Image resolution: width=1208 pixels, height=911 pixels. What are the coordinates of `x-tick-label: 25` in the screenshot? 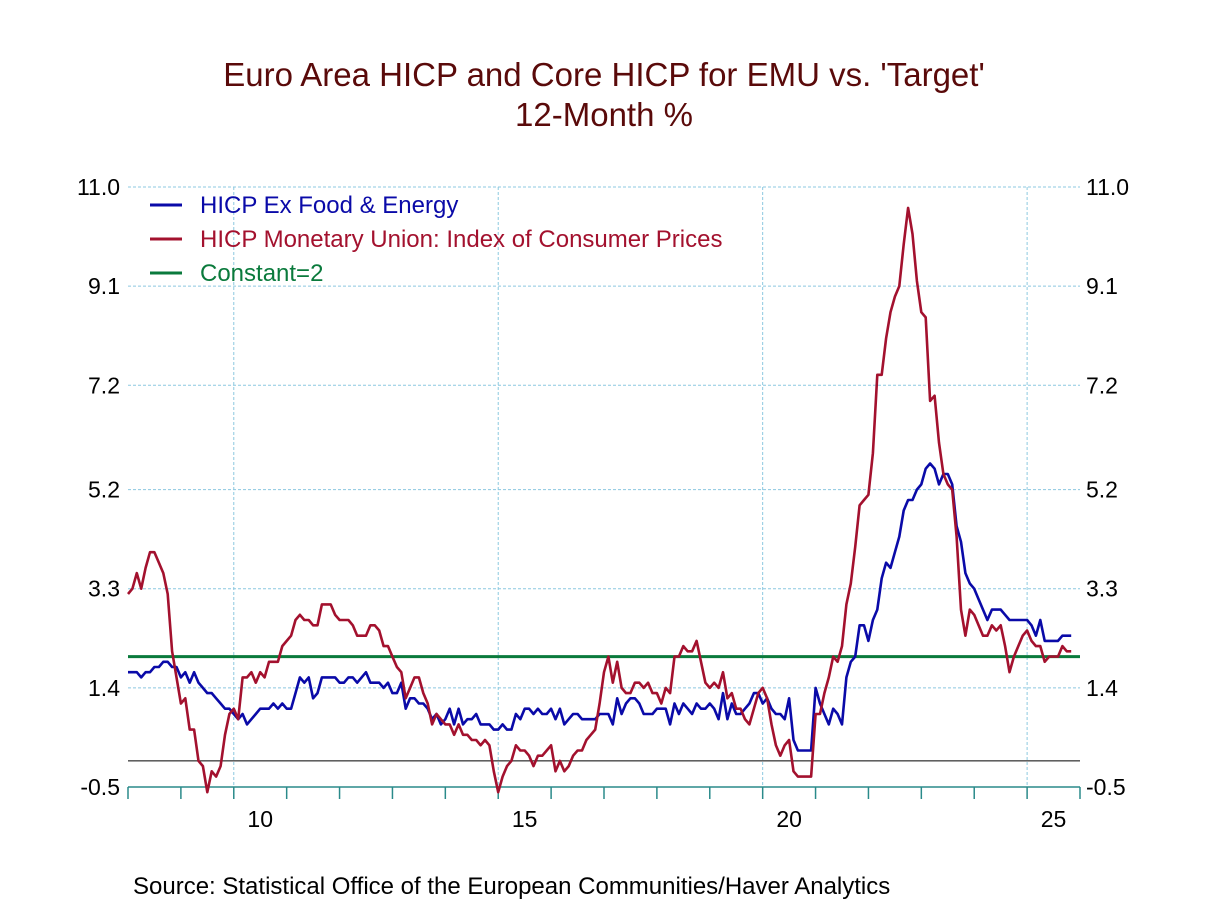 It's located at (1054, 819).